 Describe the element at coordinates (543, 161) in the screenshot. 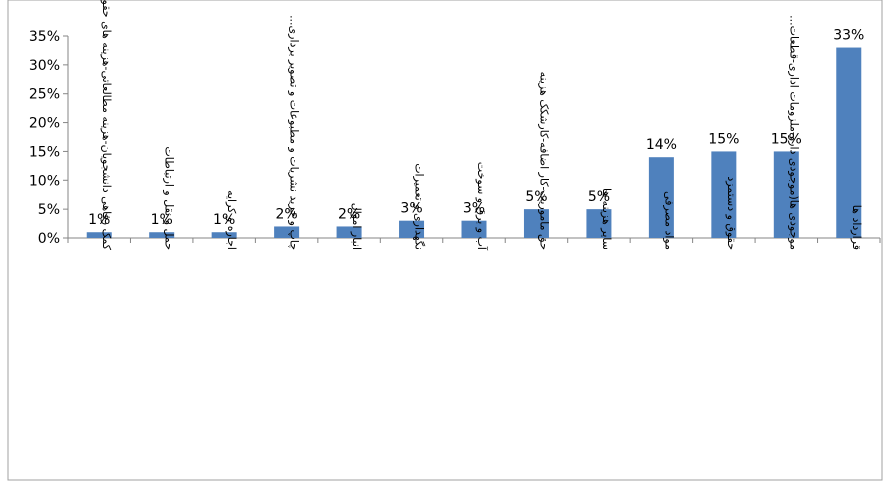

I see `category-label: حق ماموریت-کار اضافه-کارشکک هزینه` at that location.